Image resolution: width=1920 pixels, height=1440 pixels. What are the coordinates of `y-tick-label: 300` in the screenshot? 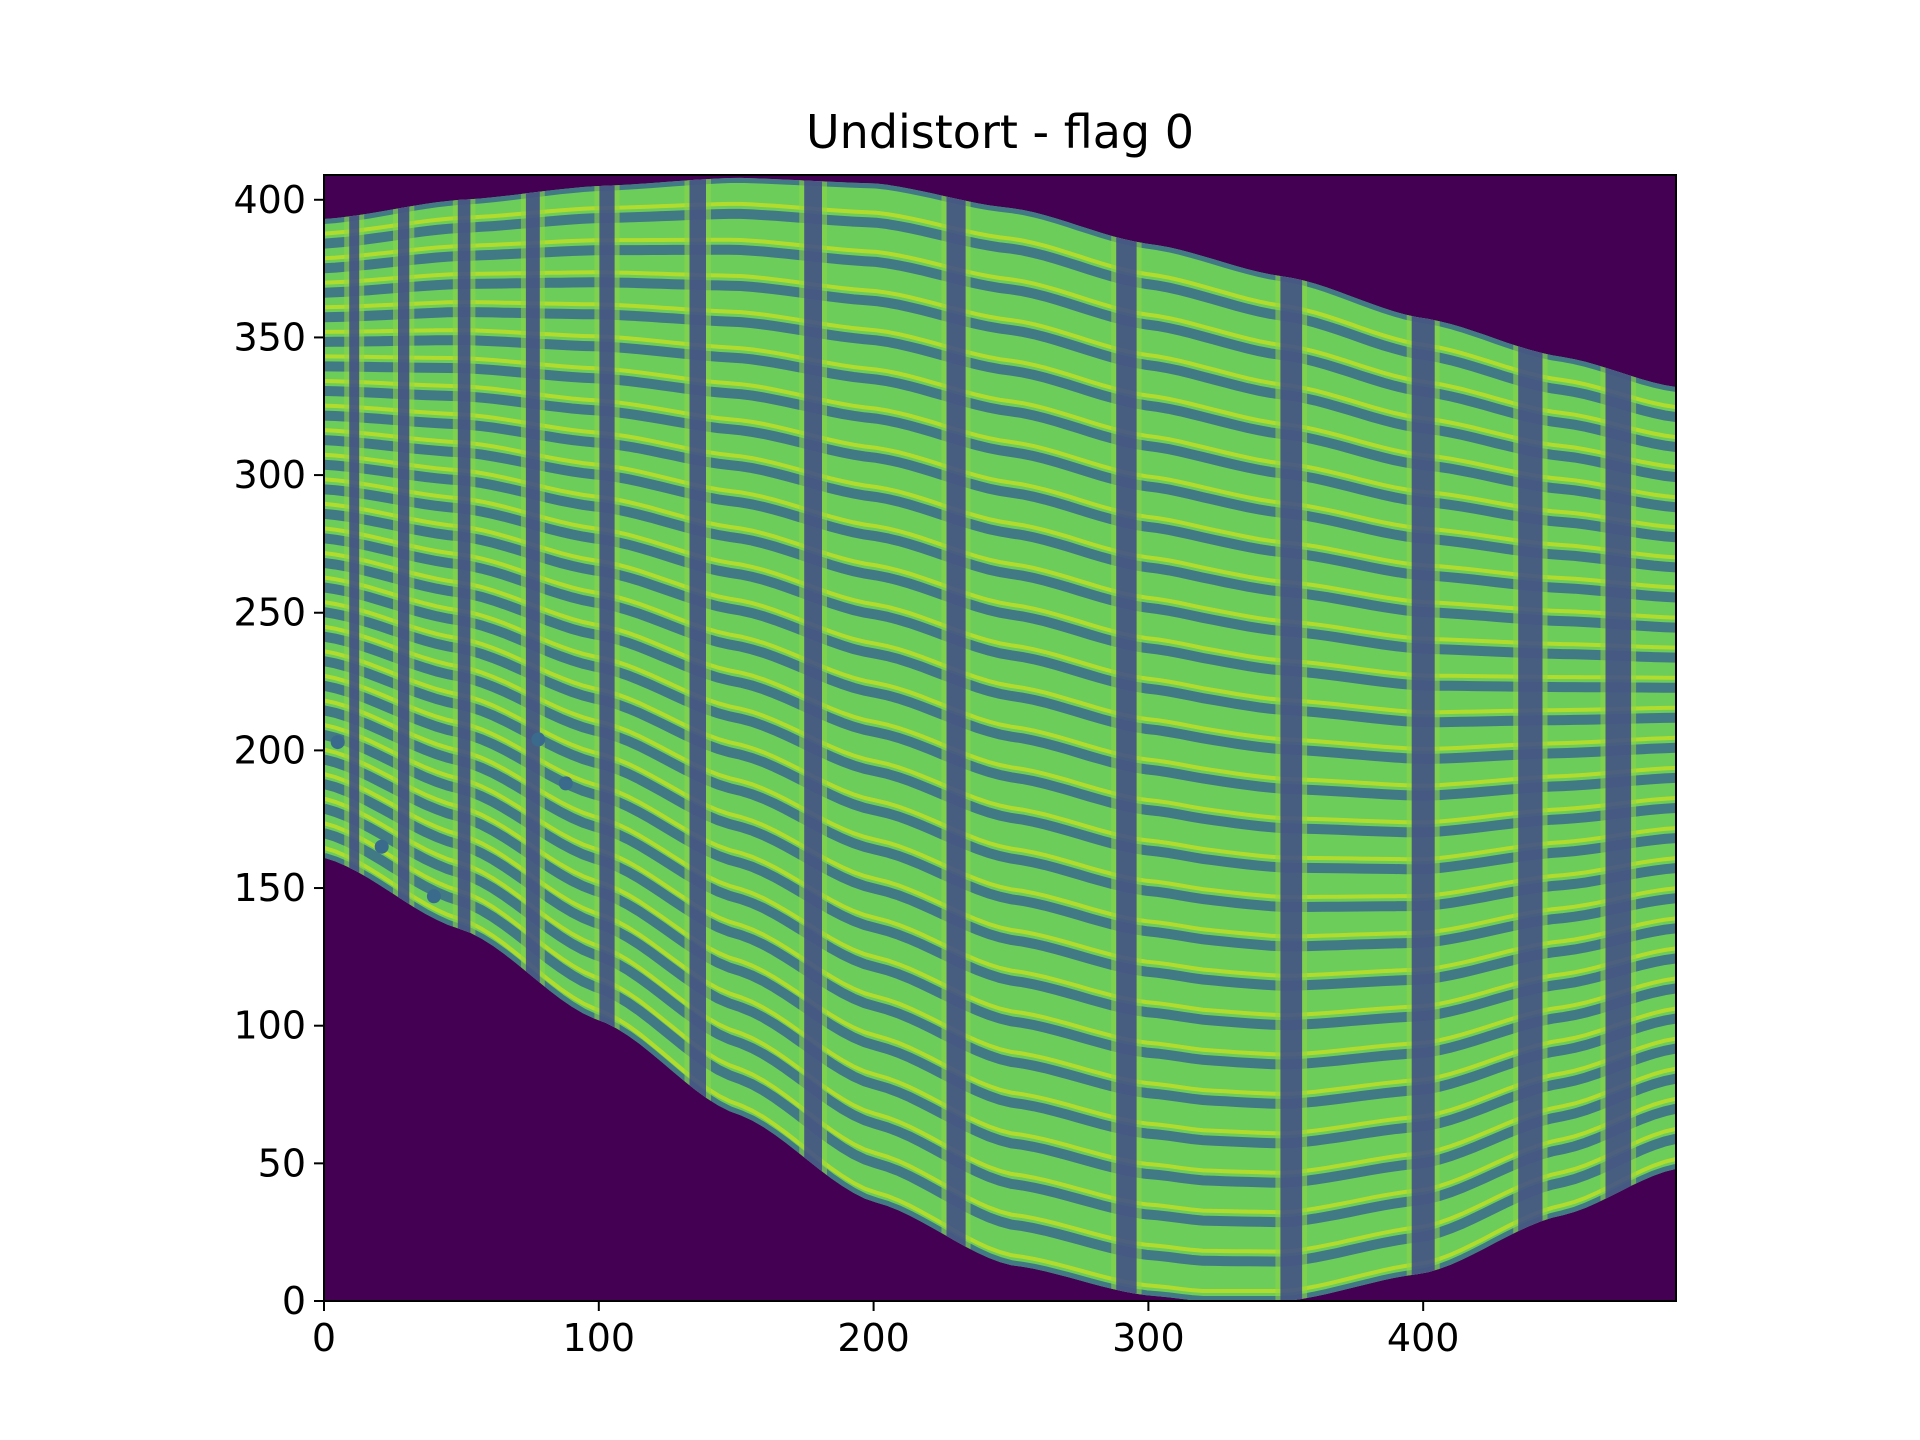 It's located at (269, 475).